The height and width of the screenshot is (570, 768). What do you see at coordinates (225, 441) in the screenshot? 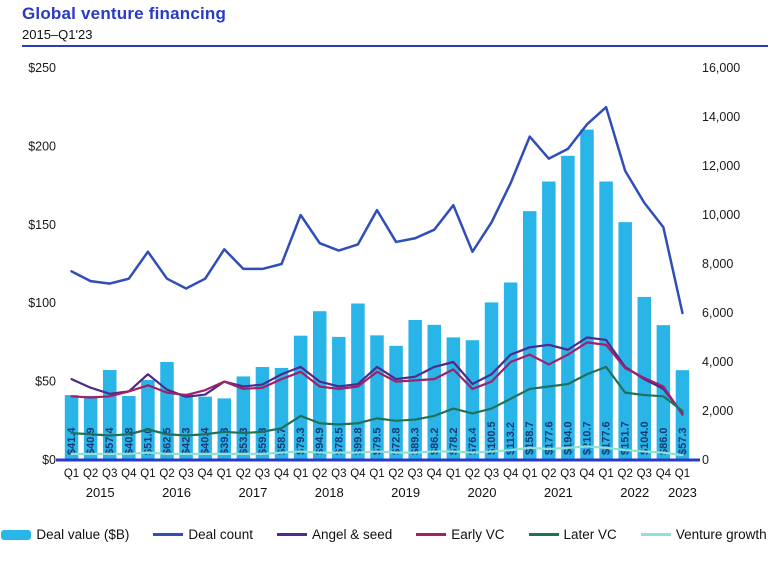
I see `bar-value-label: $39.3` at bounding box center [225, 441].